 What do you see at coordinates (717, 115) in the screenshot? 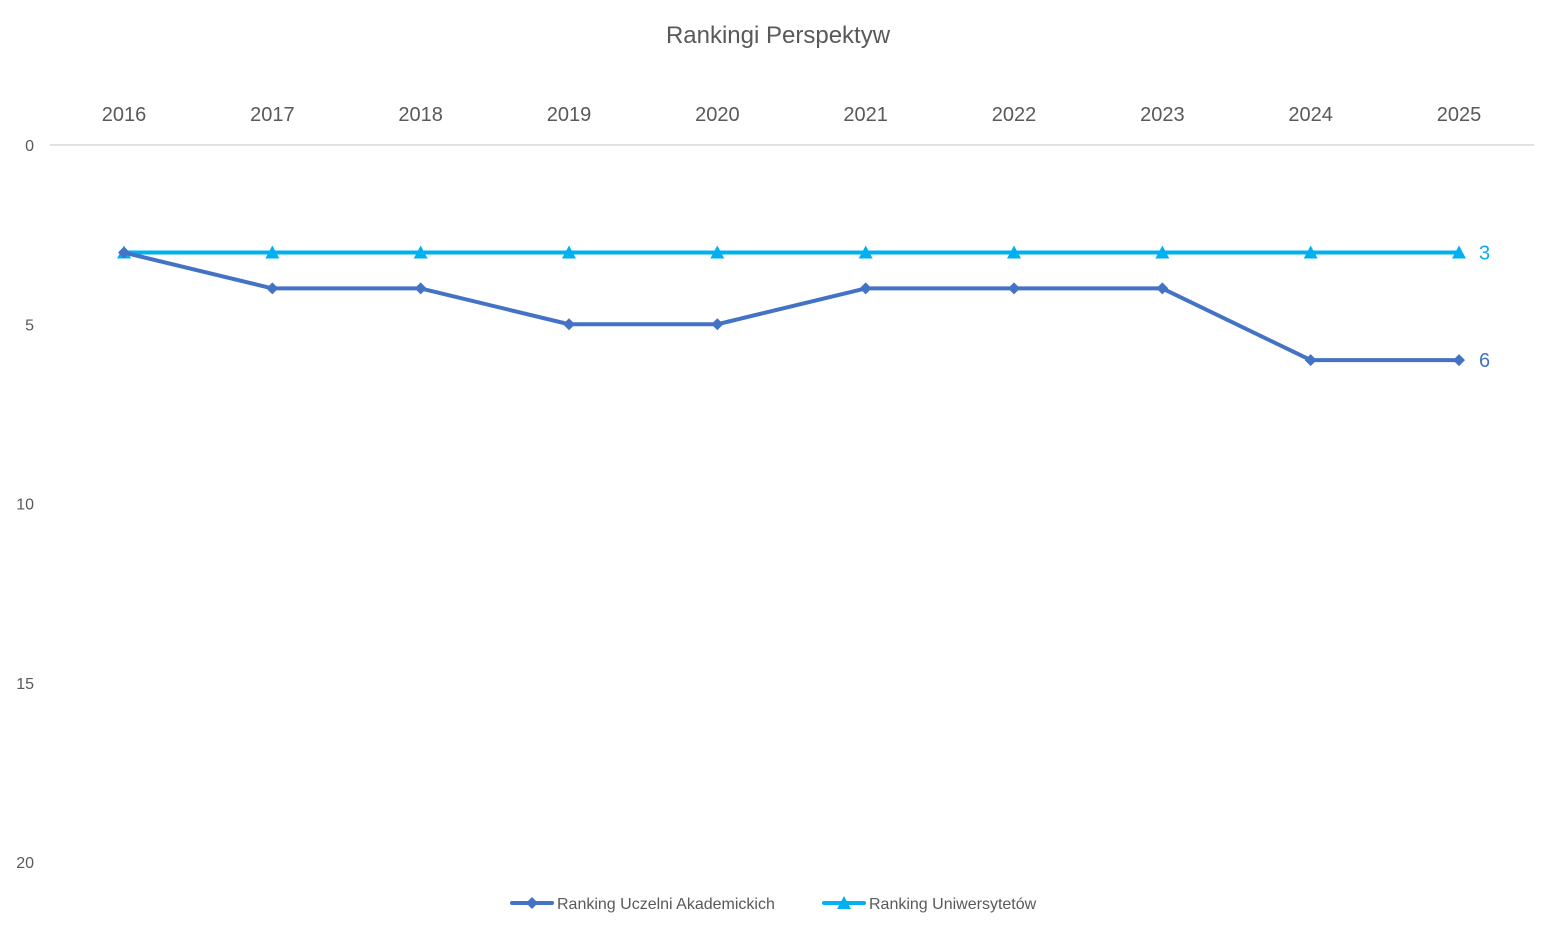
I see `x-tick-label: 2020` at bounding box center [717, 115].